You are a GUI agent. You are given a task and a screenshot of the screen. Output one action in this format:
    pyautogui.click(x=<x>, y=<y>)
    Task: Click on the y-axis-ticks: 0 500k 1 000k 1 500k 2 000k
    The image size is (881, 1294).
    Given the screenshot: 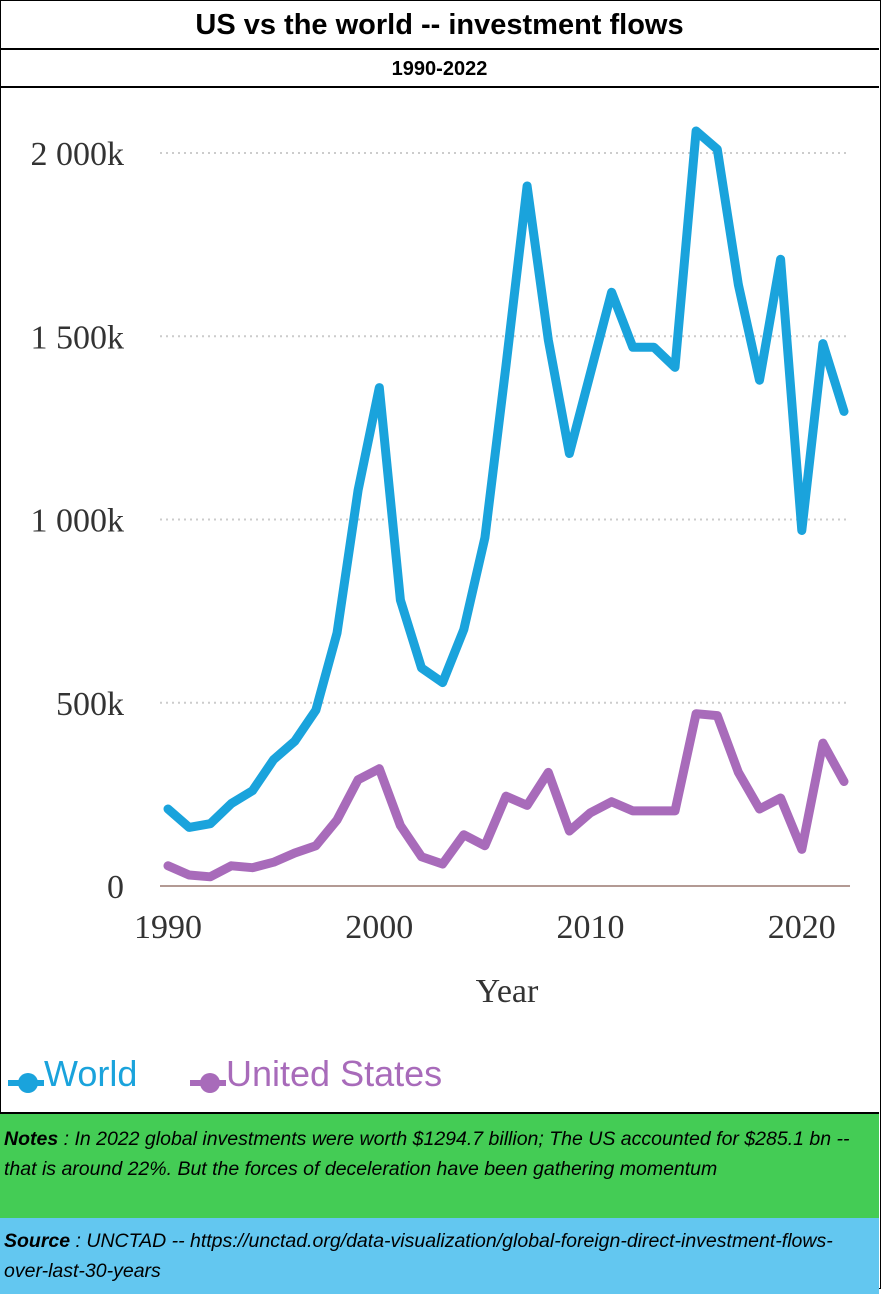 What is the action you would take?
    pyautogui.click(x=78, y=521)
    